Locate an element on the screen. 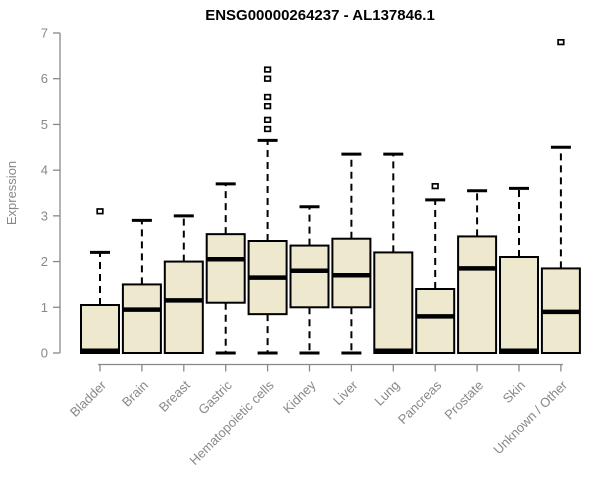 Image resolution: width=600 pixels, height=500 pixels. x-tick-label-pancreas: Pancreas is located at coordinates (420, 402).